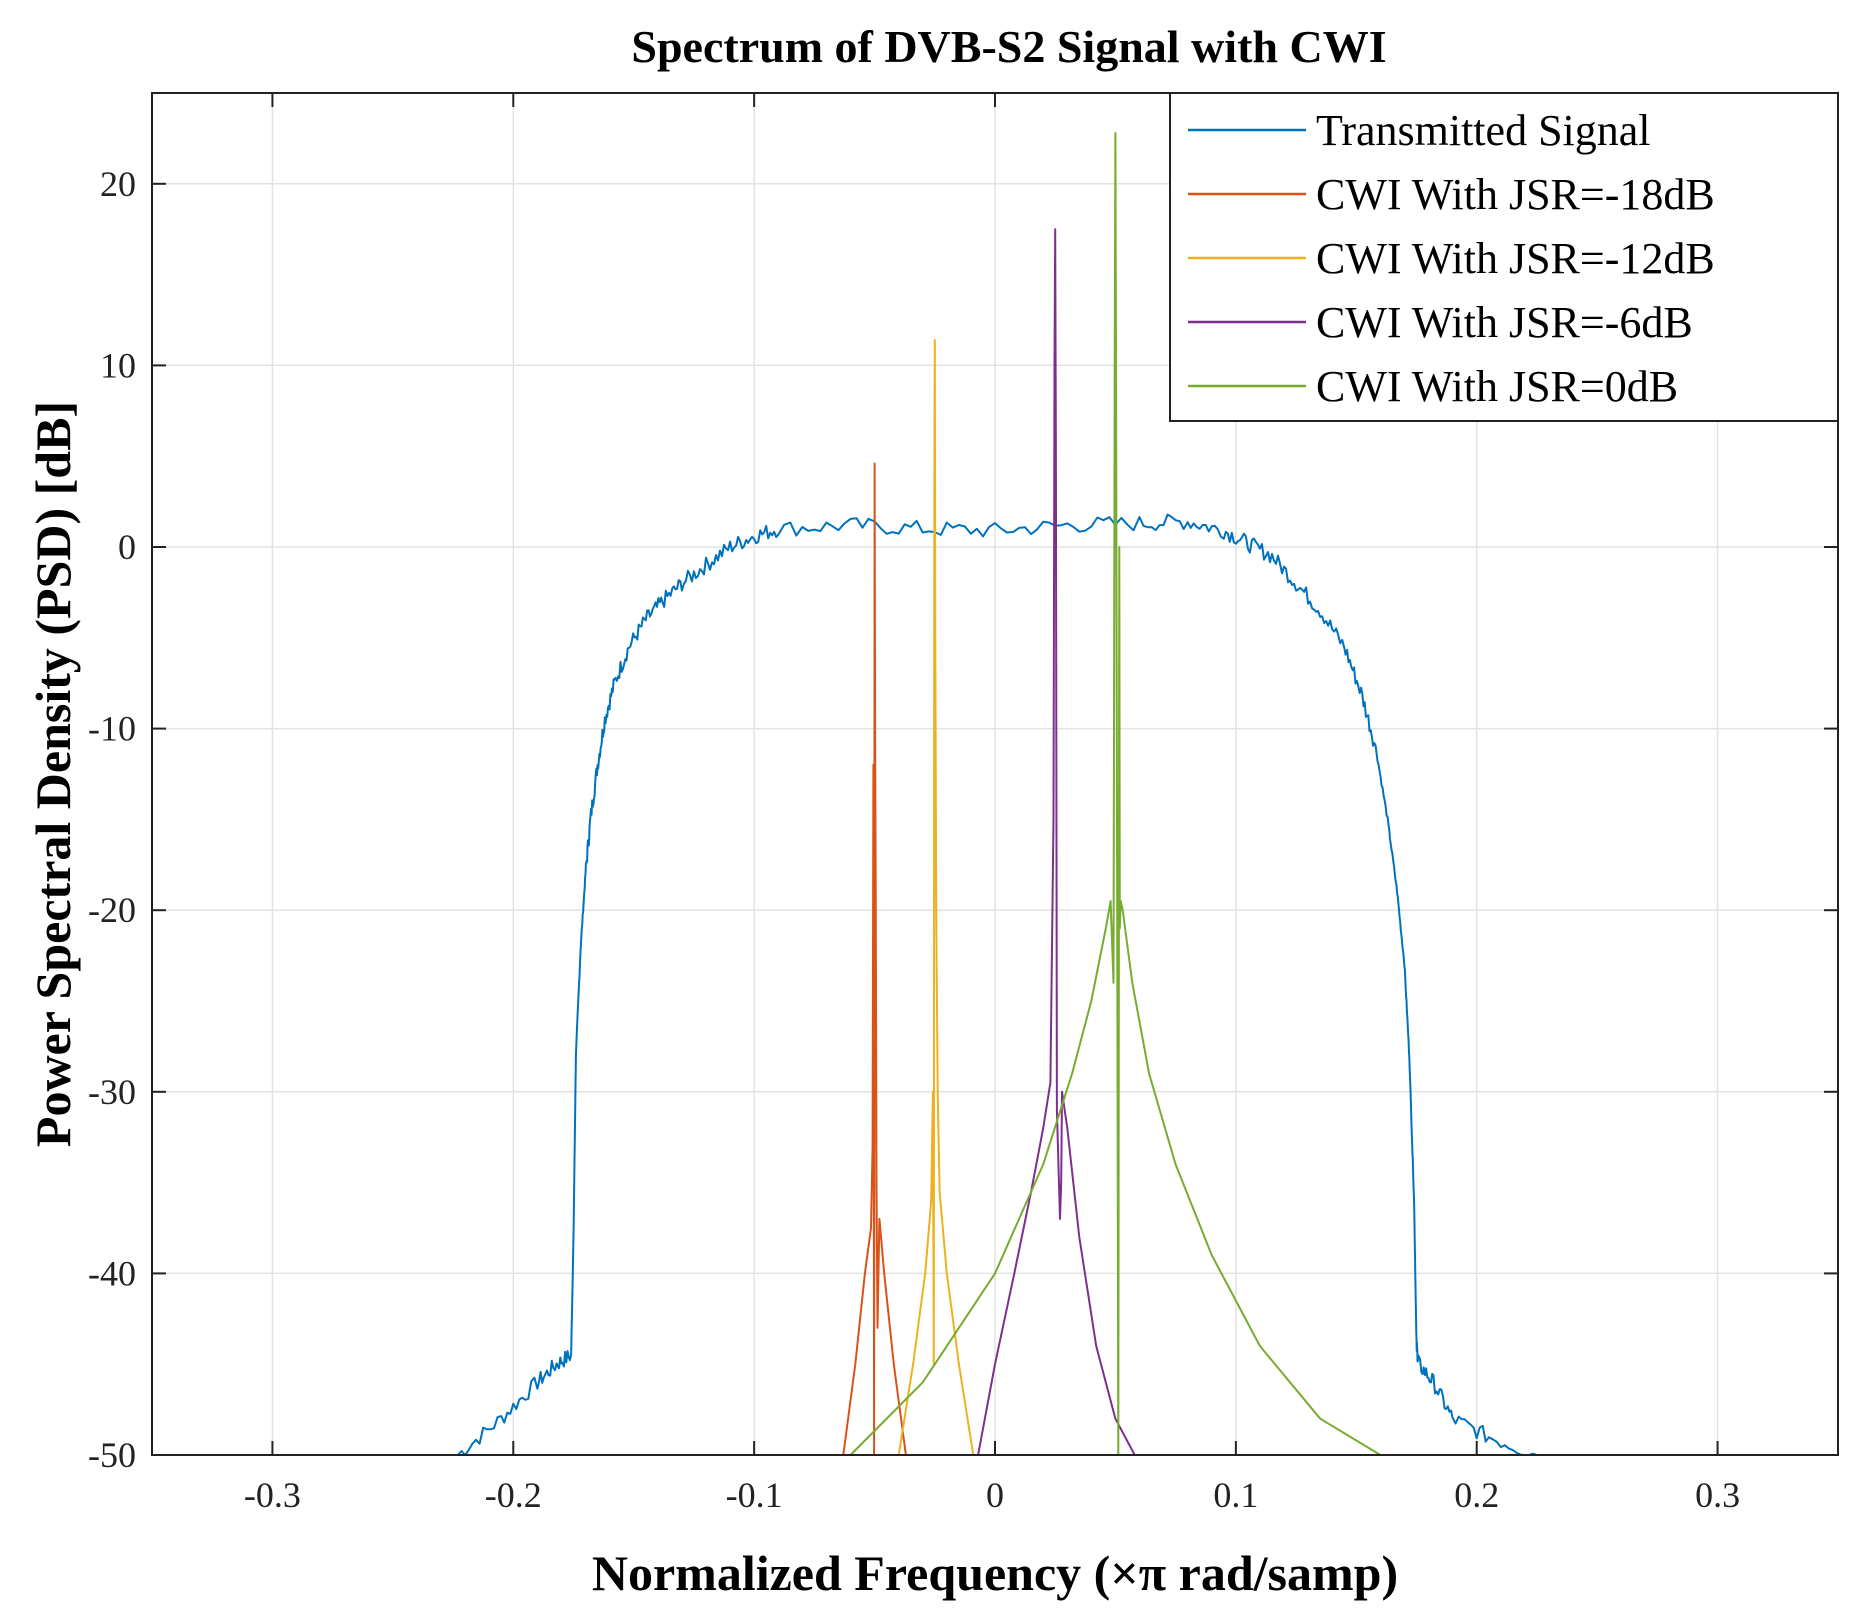 This screenshot has height=1618, width=1856. Describe the element at coordinates (112, 1273) in the screenshot. I see `y-tick-label: -40` at that location.